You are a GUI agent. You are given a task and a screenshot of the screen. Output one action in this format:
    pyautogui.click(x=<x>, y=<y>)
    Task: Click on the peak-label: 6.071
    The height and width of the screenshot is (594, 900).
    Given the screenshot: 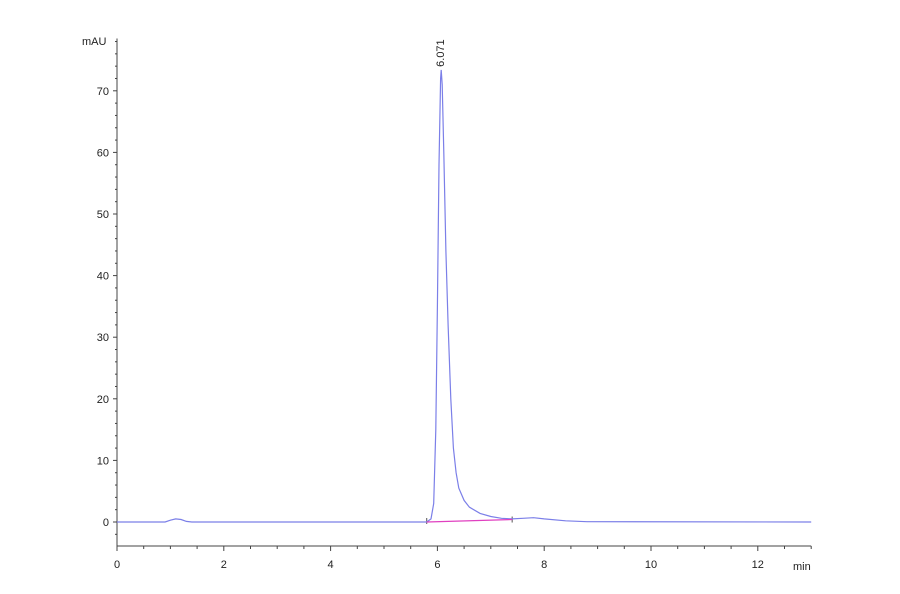 What is the action you would take?
    pyautogui.click(x=441, y=53)
    